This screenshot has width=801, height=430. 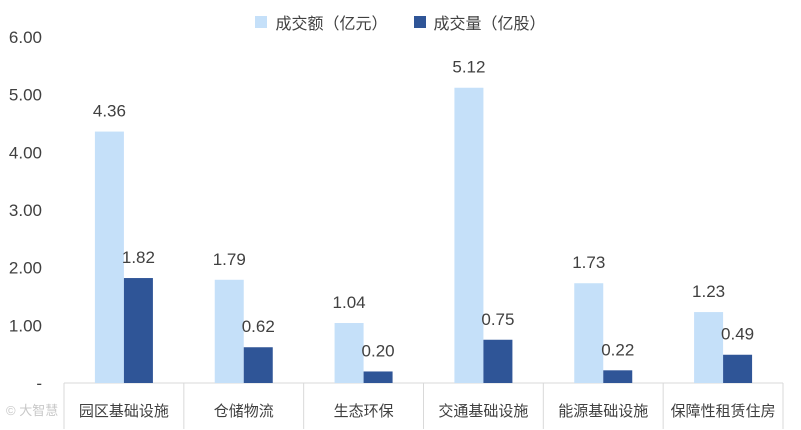 I want to click on data-label: 1.04, so click(x=349, y=302).